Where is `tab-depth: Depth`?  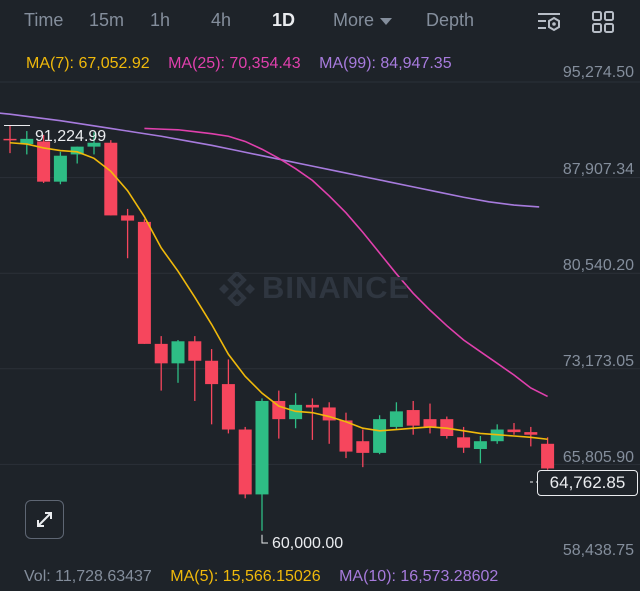 tab-depth: Depth is located at coordinates (450, 20).